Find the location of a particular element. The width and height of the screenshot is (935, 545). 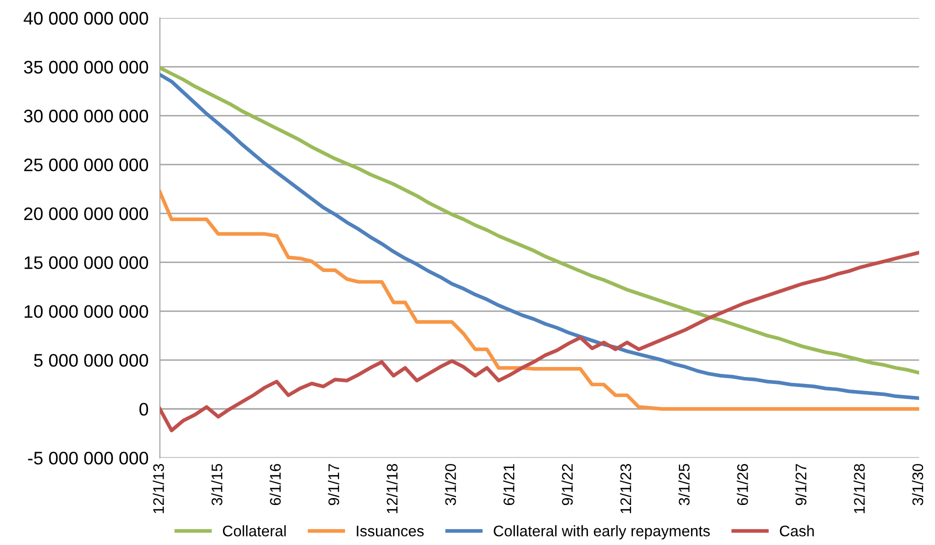

x-tick-label: 12/1/18 is located at coordinates (392, 489).